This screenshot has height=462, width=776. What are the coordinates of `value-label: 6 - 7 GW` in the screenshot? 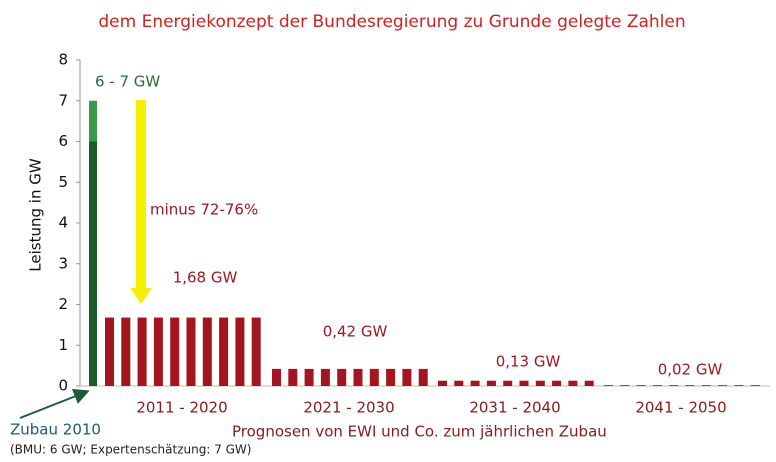 It's located at (127, 82).